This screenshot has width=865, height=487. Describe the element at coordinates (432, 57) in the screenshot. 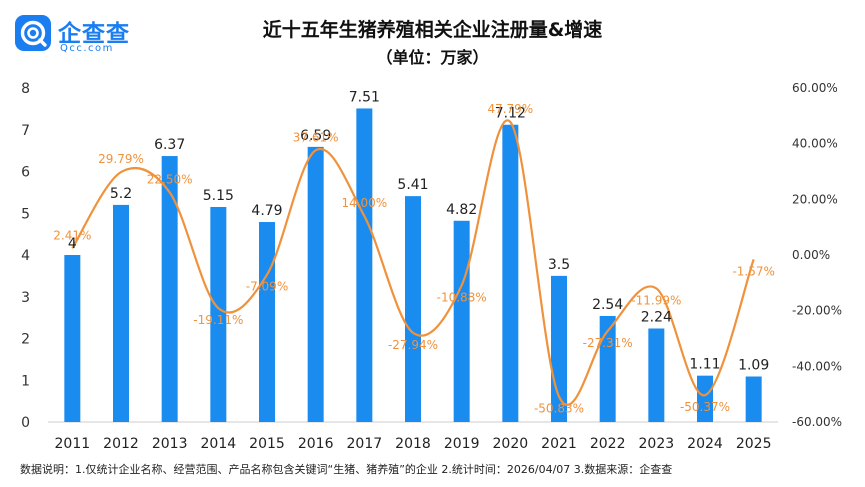

I see `chart-subtitle: （单位：万家）` at that location.